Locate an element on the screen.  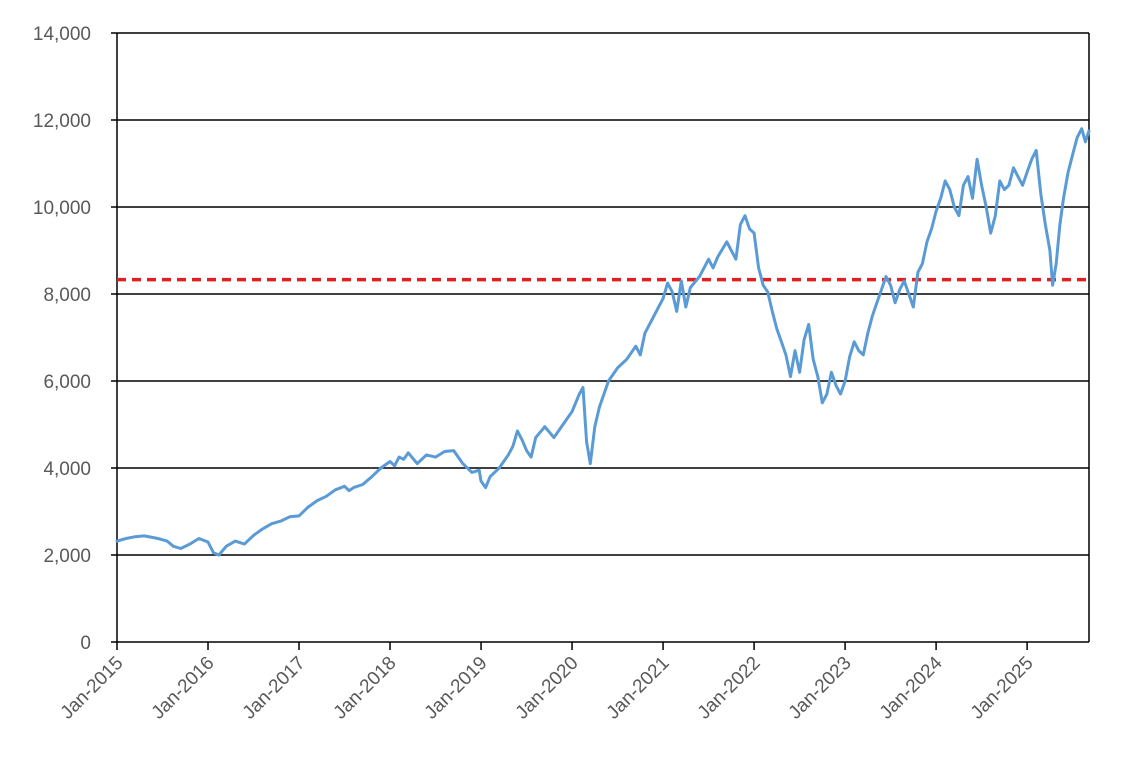
x-tick-label-3: Jan-2018 is located at coordinates (365, 688).